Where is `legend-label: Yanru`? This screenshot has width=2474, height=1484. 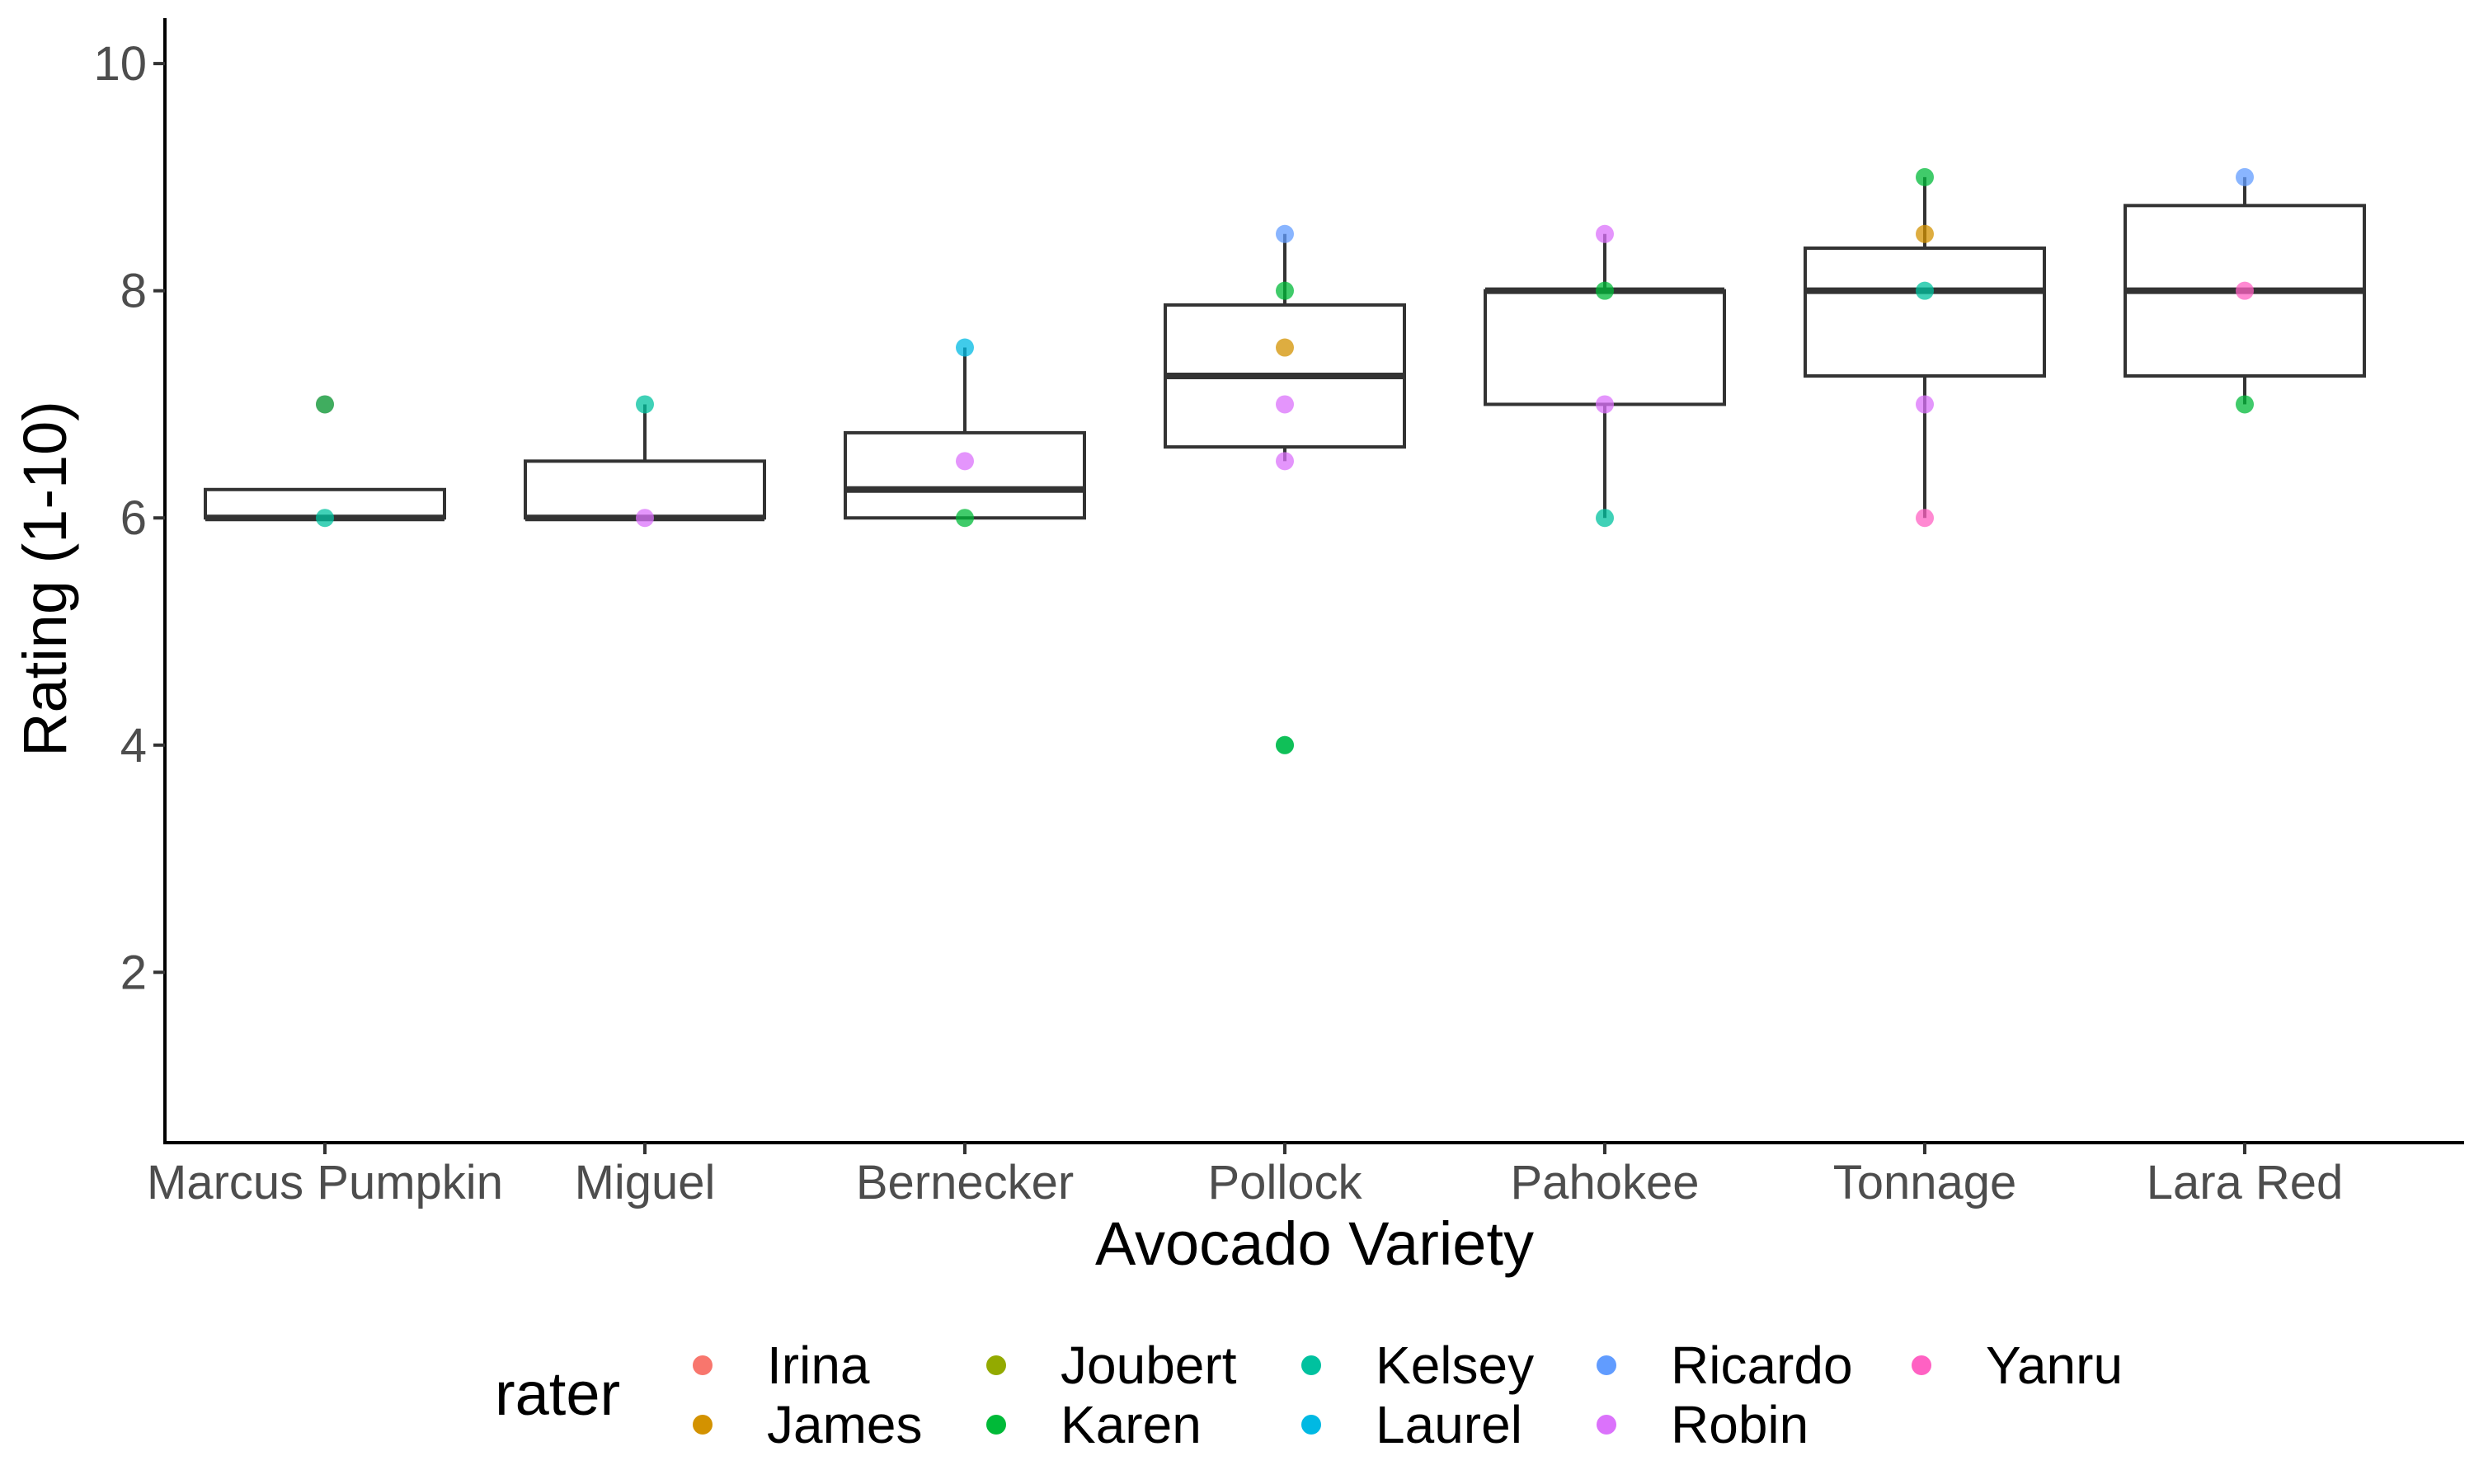
legend-label: Yanru is located at coordinates (2054, 1365).